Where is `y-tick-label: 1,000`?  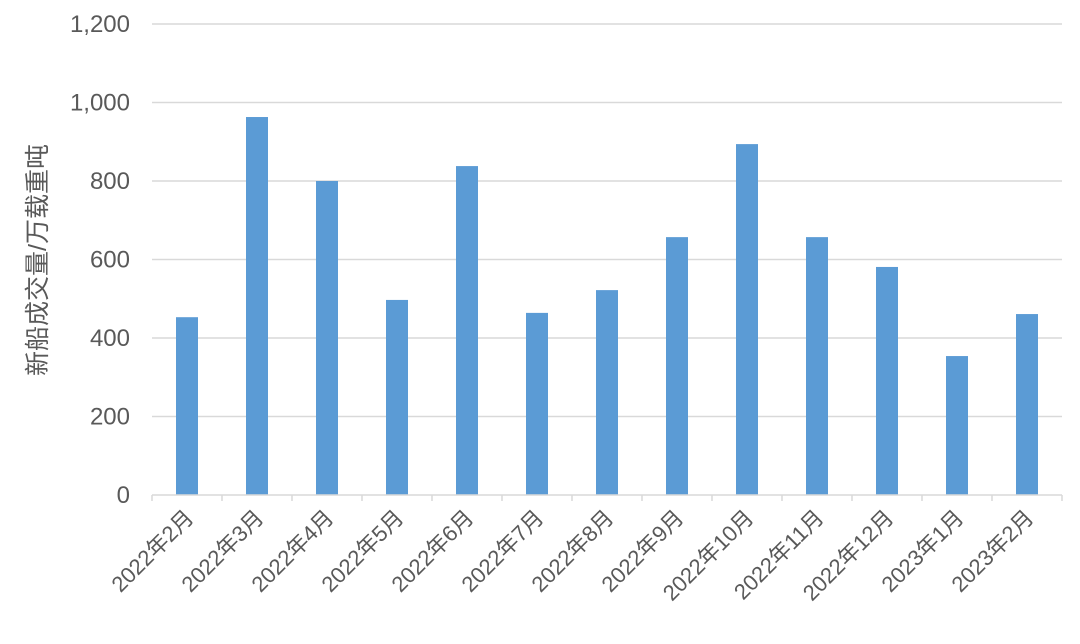
y-tick-label: 1,000 is located at coordinates (100, 103).